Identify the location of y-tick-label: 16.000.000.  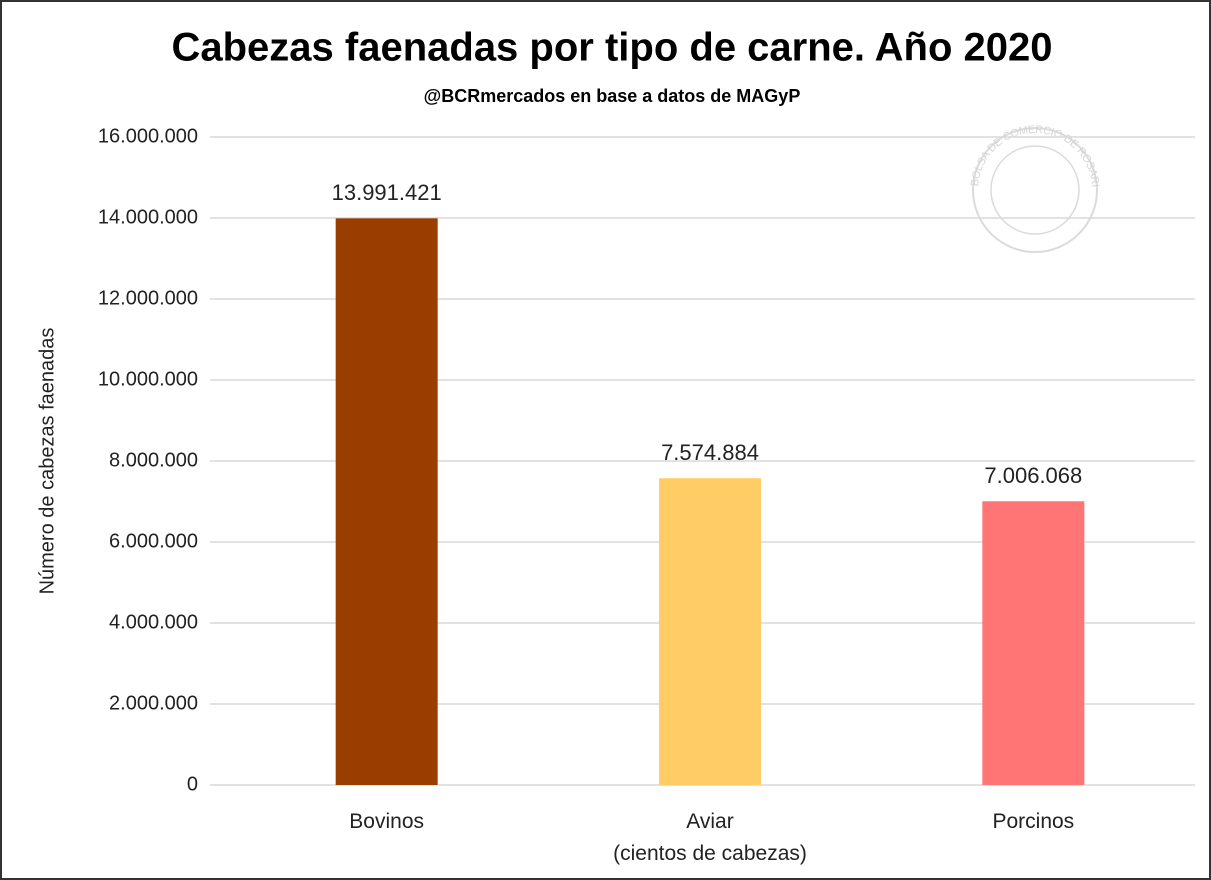
(148, 136).